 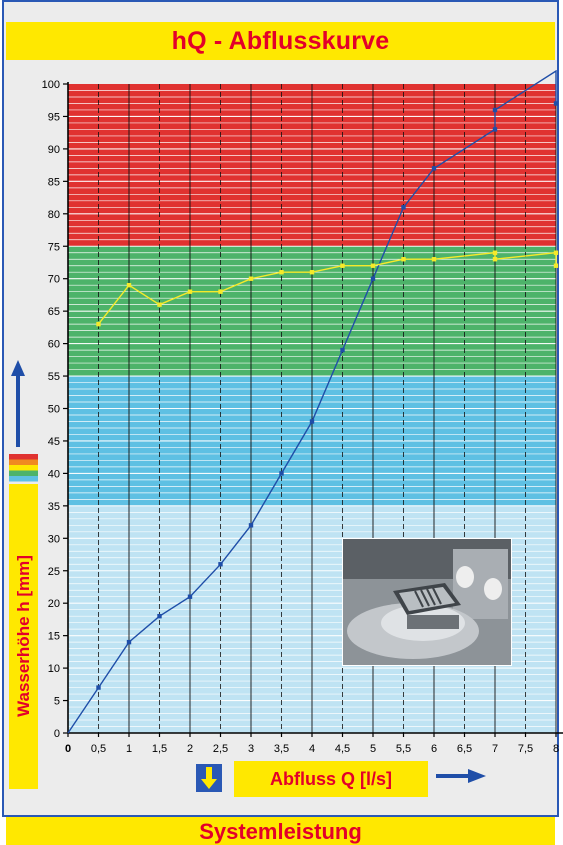 What do you see at coordinates (54, 312) in the screenshot?
I see `y-tick-label-13: 65` at bounding box center [54, 312].